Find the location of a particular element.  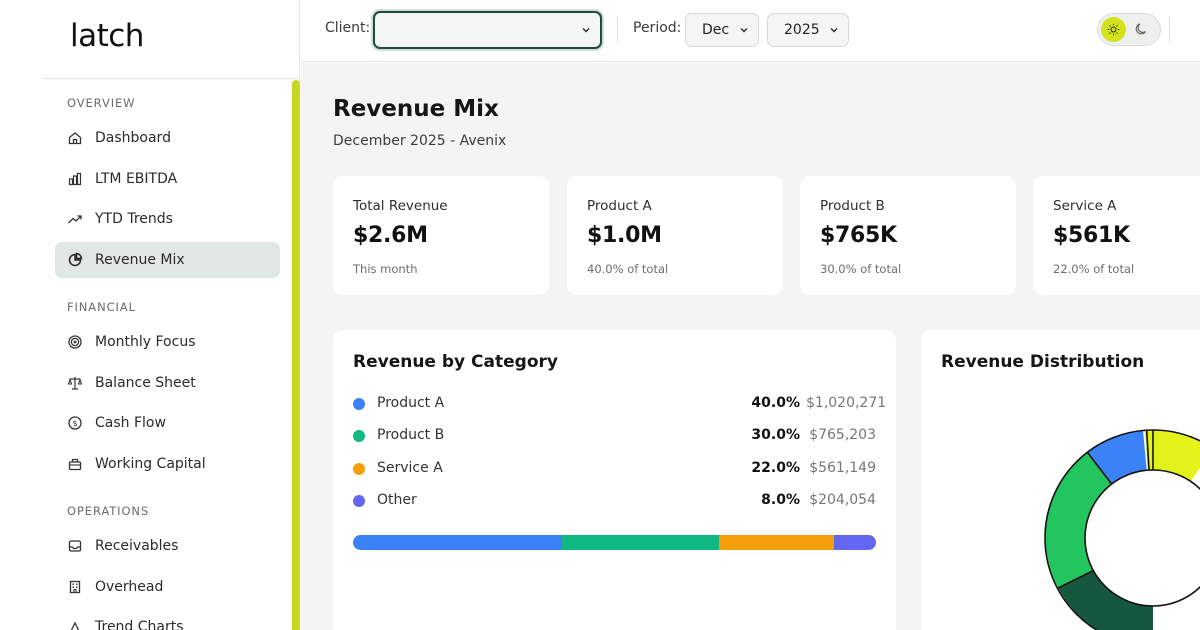

page-subtitle: December 2025 - Avenix is located at coordinates (420, 141).